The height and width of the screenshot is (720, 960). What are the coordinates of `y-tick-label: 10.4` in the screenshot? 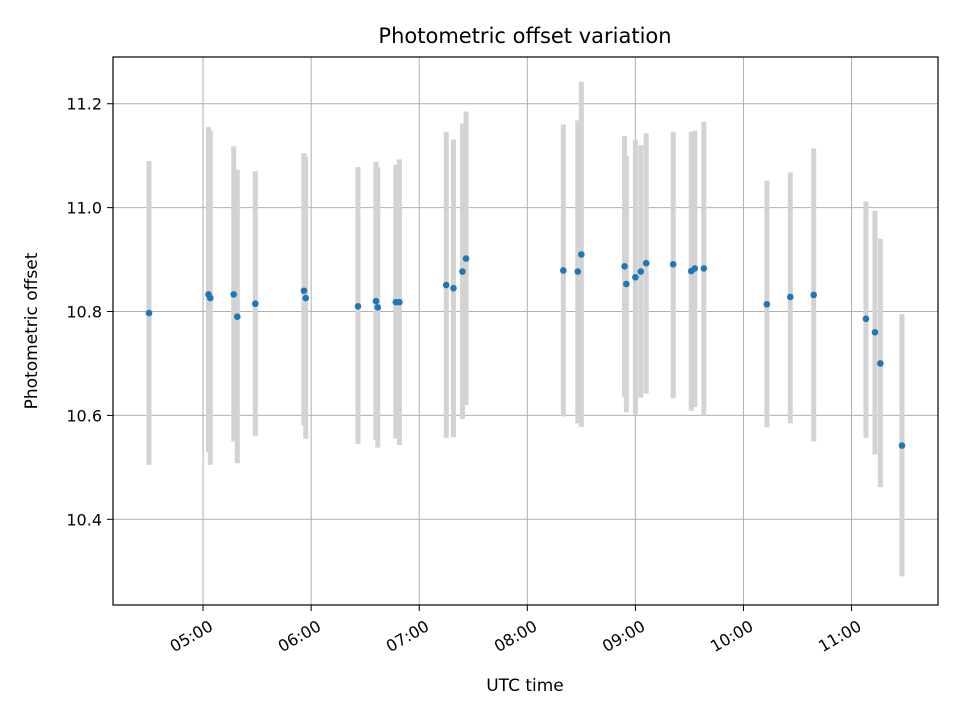 It's located at (84, 519).